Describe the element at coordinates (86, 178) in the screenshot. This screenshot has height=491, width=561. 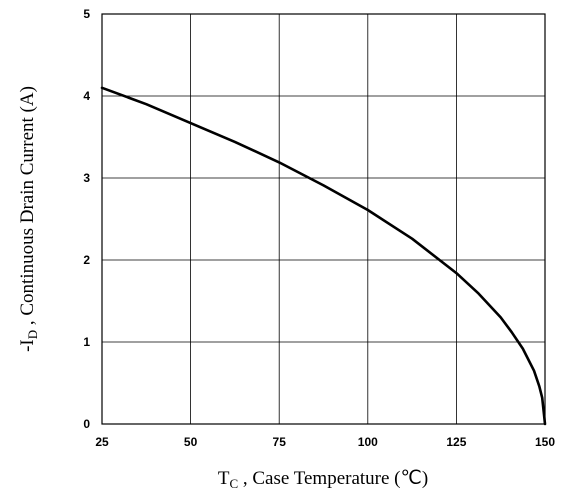
I see `y-tick-label: 3` at that location.